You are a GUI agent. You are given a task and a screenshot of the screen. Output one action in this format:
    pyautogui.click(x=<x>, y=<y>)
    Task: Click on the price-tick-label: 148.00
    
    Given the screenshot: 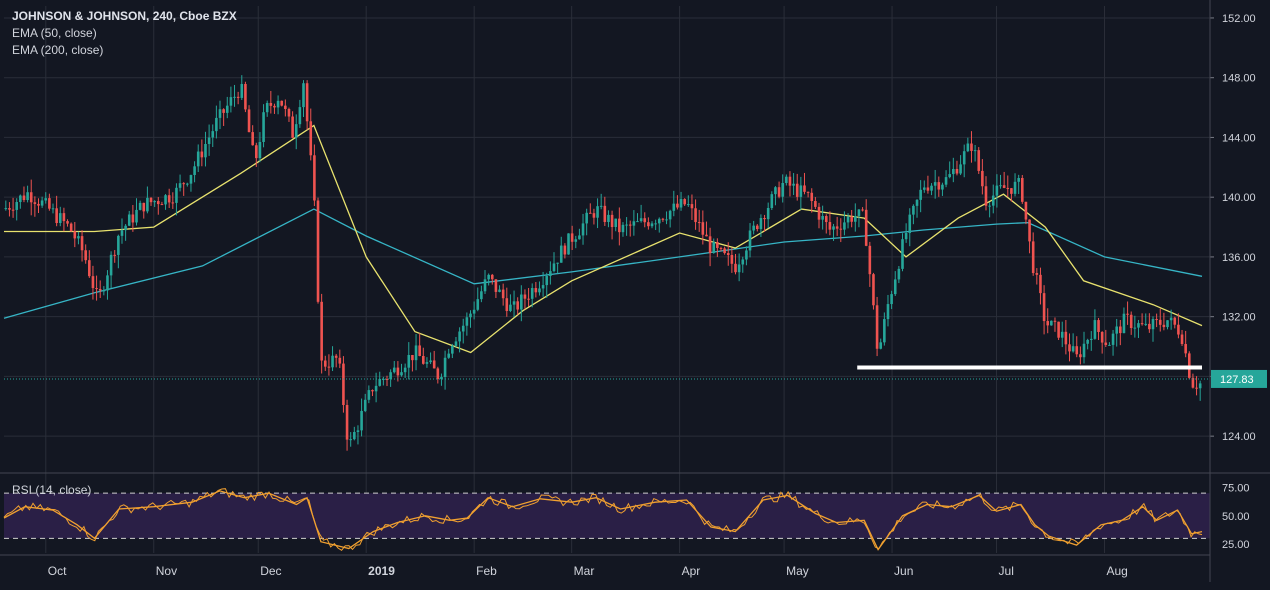 What is the action you would take?
    pyautogui.click(x=1239, y=79)
    